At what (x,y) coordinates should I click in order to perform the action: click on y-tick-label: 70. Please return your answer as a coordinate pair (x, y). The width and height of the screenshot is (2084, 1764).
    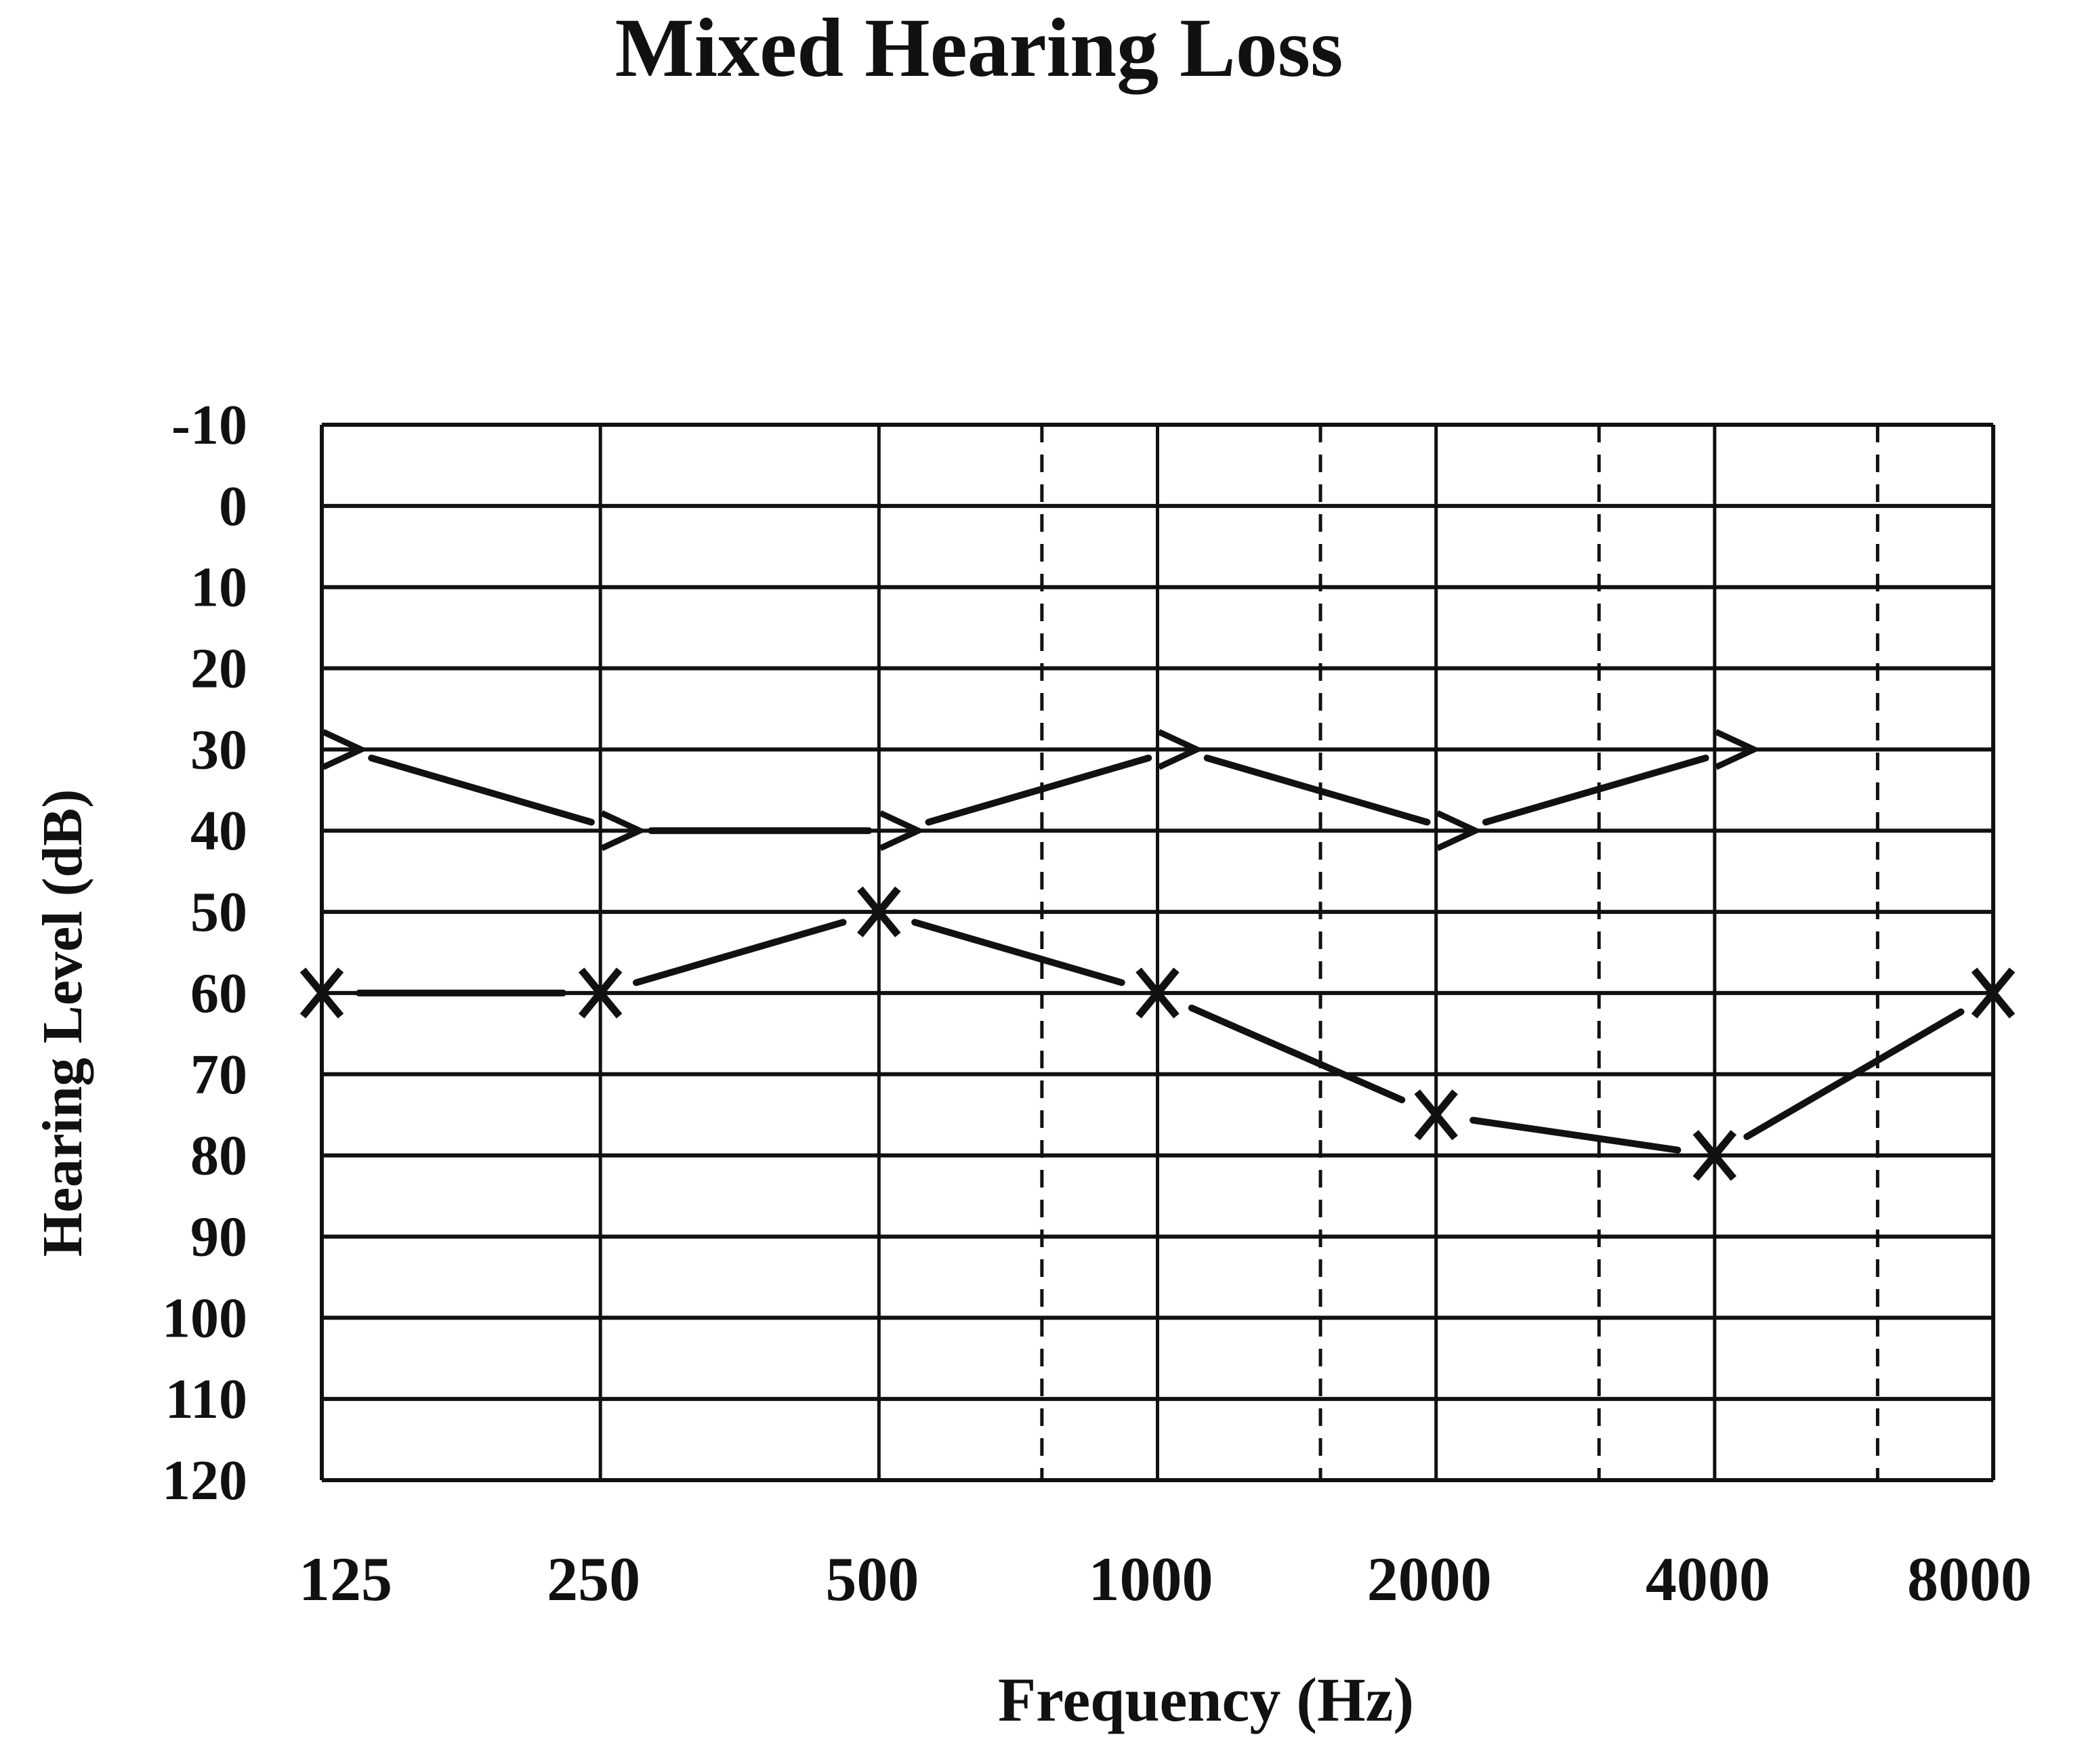
    Looking at the image, I should click on (218, 1074).